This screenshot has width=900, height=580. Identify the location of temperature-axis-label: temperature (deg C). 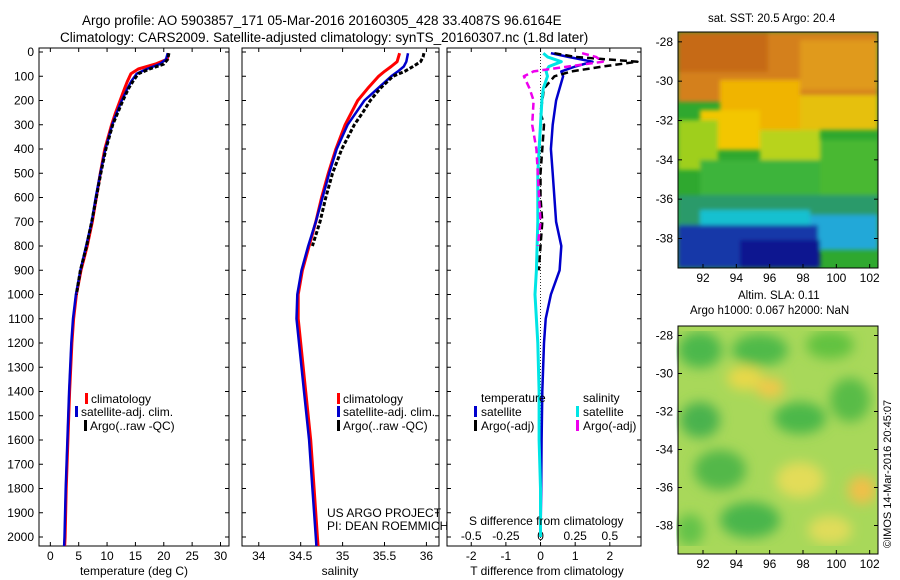
(134, 571).